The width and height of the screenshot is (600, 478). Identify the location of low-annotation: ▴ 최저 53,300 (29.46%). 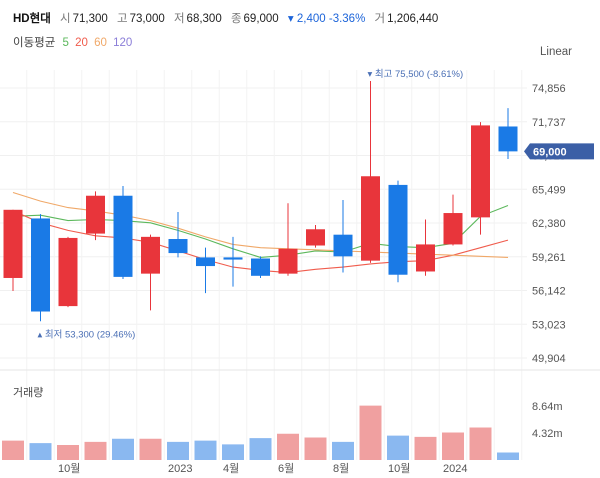
(87, 334).